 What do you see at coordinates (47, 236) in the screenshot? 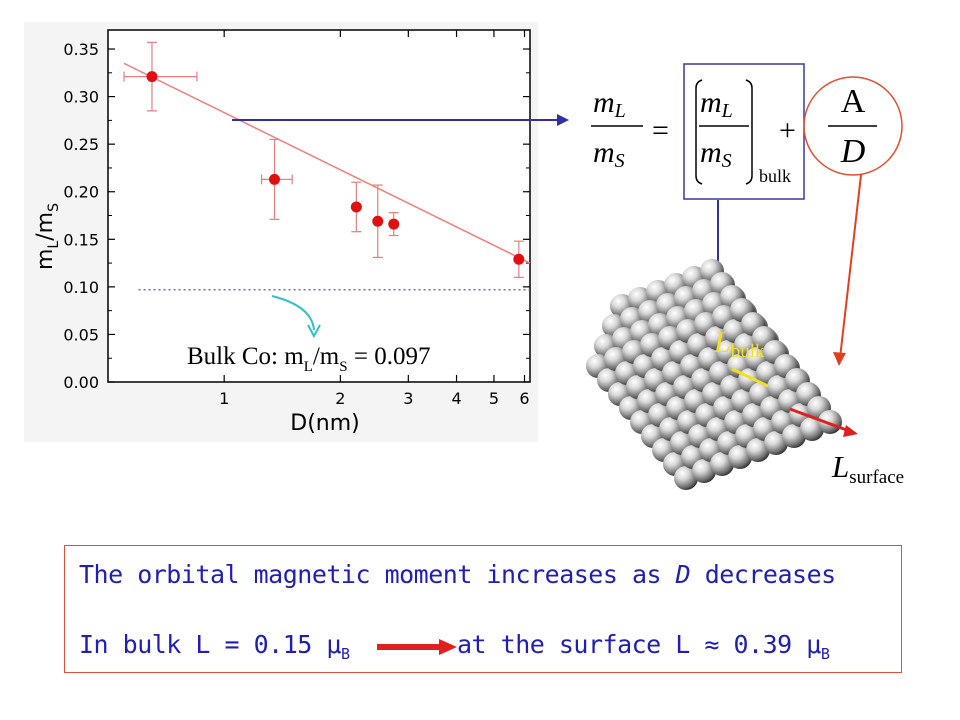
I see `y-axis-label: mL/mS` at bounding box center [47, 236].